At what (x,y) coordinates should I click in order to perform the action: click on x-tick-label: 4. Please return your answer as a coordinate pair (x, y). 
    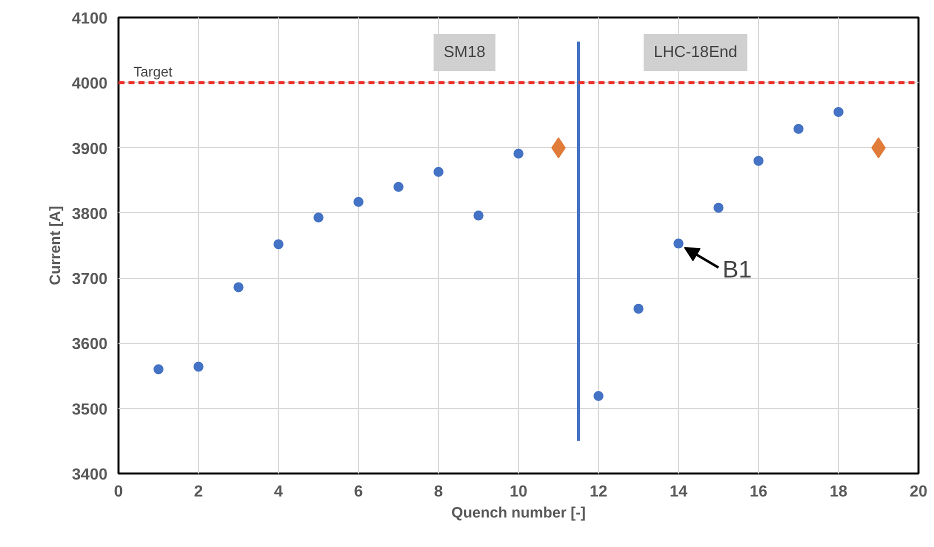
    Looking at the image, I should click on (279, 492).